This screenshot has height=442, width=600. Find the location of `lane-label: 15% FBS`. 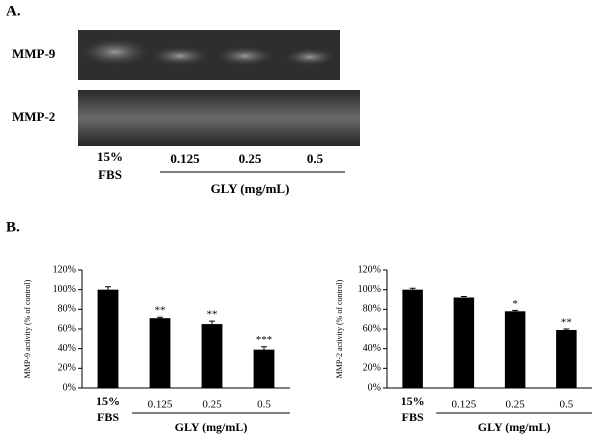

lane-label: 15% FBS is located at coordinates (110, 165).